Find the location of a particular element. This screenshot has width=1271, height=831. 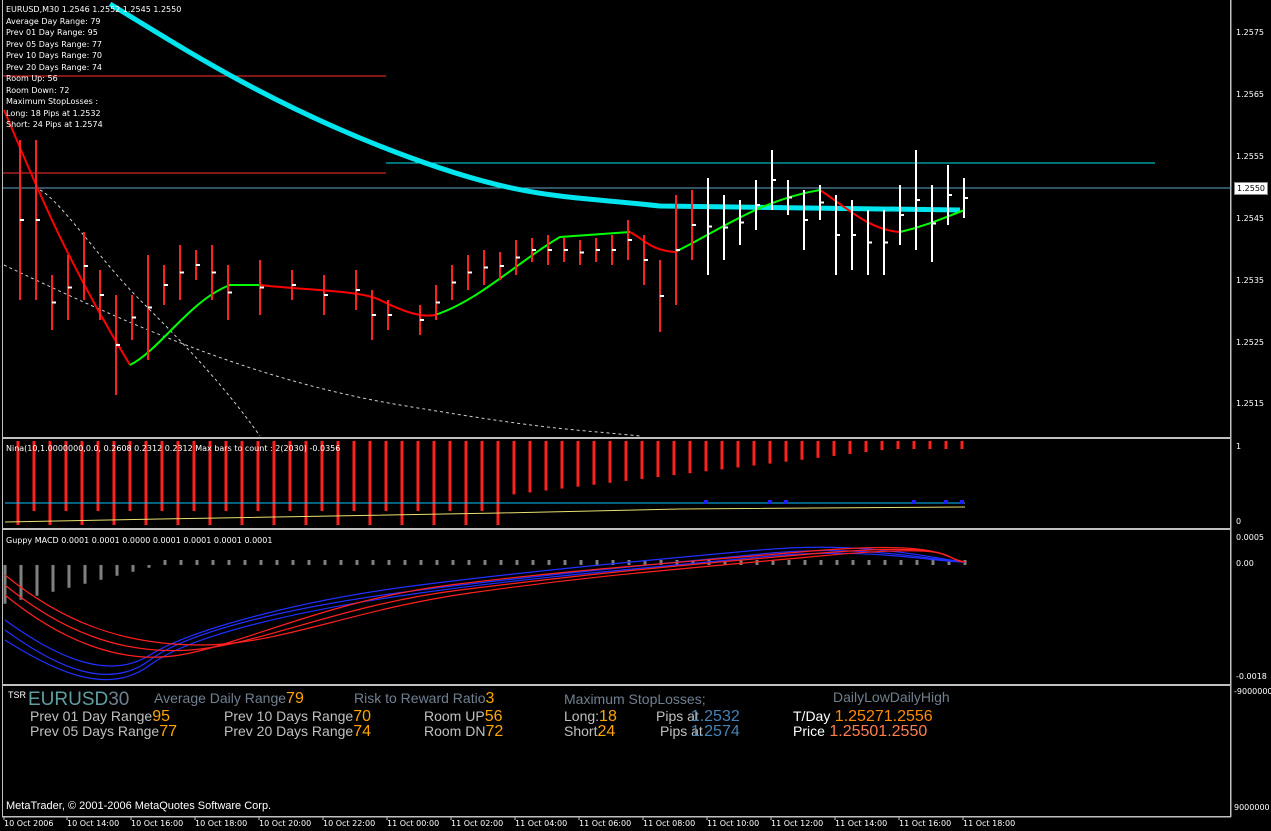

time-label: 10 Oct 18:00 is located at coordinates (221, 823).